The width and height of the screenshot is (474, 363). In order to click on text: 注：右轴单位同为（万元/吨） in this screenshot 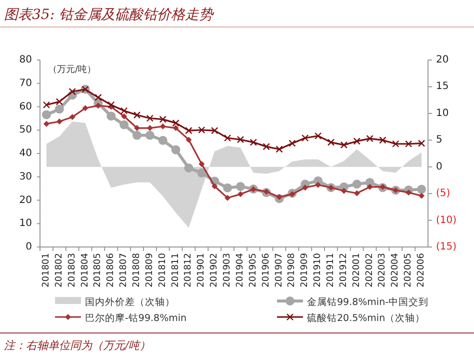, I will do `click(77, 345)`.